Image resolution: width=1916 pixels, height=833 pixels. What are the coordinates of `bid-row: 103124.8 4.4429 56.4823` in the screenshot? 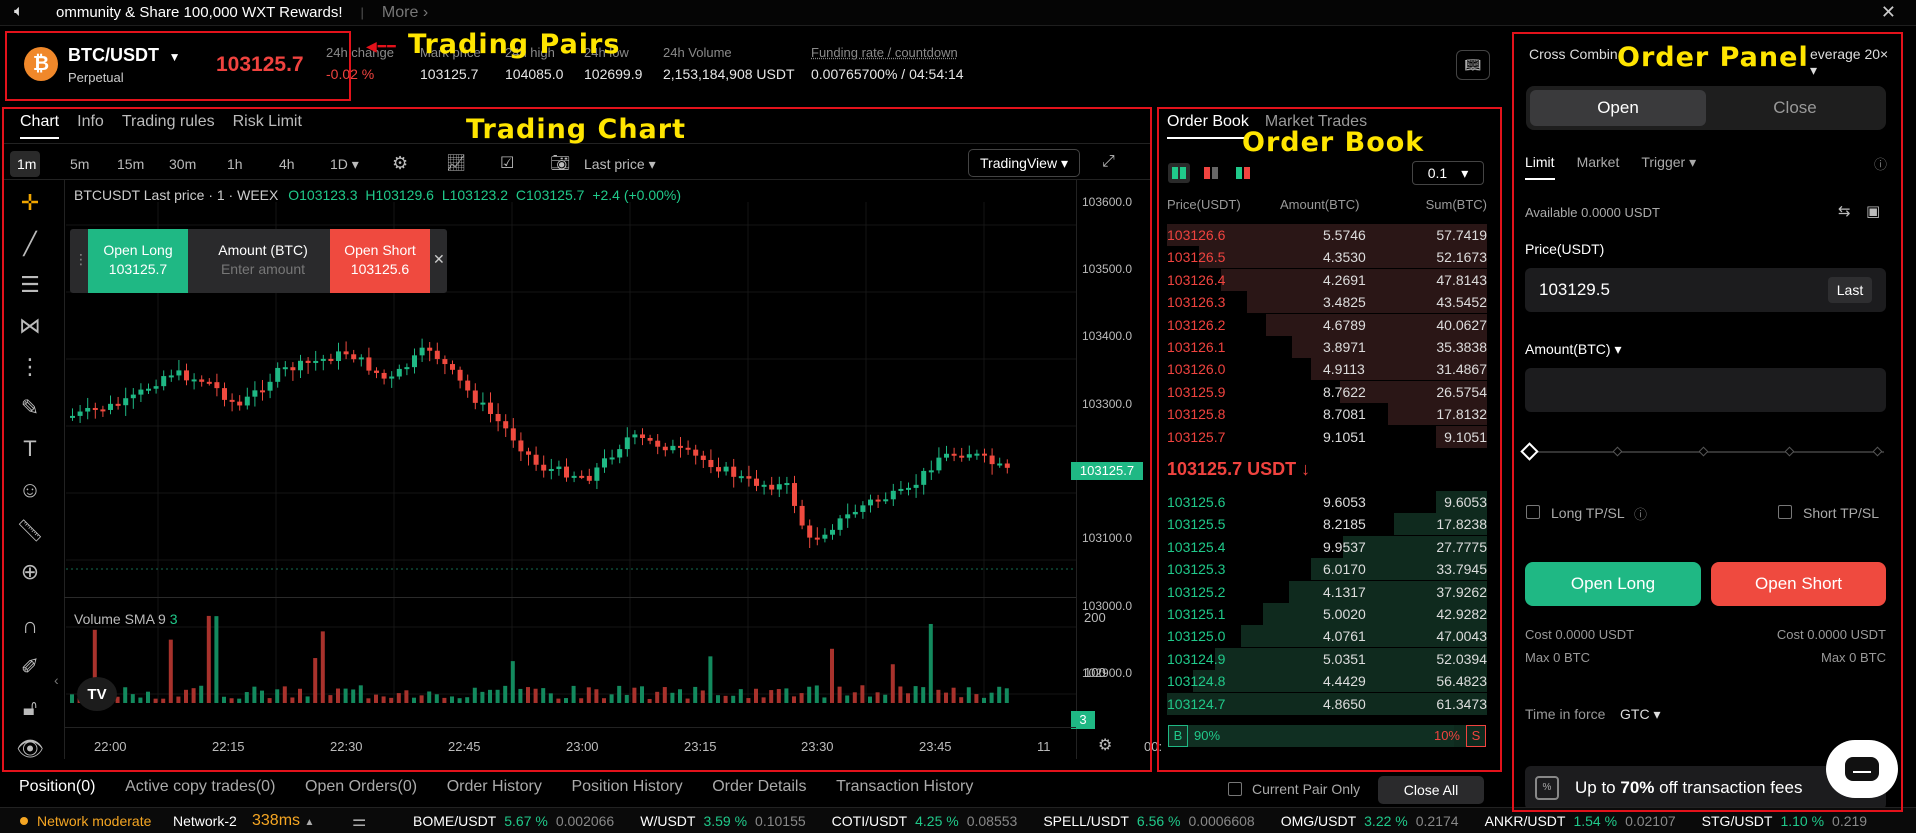 It's located at (1327, 681).